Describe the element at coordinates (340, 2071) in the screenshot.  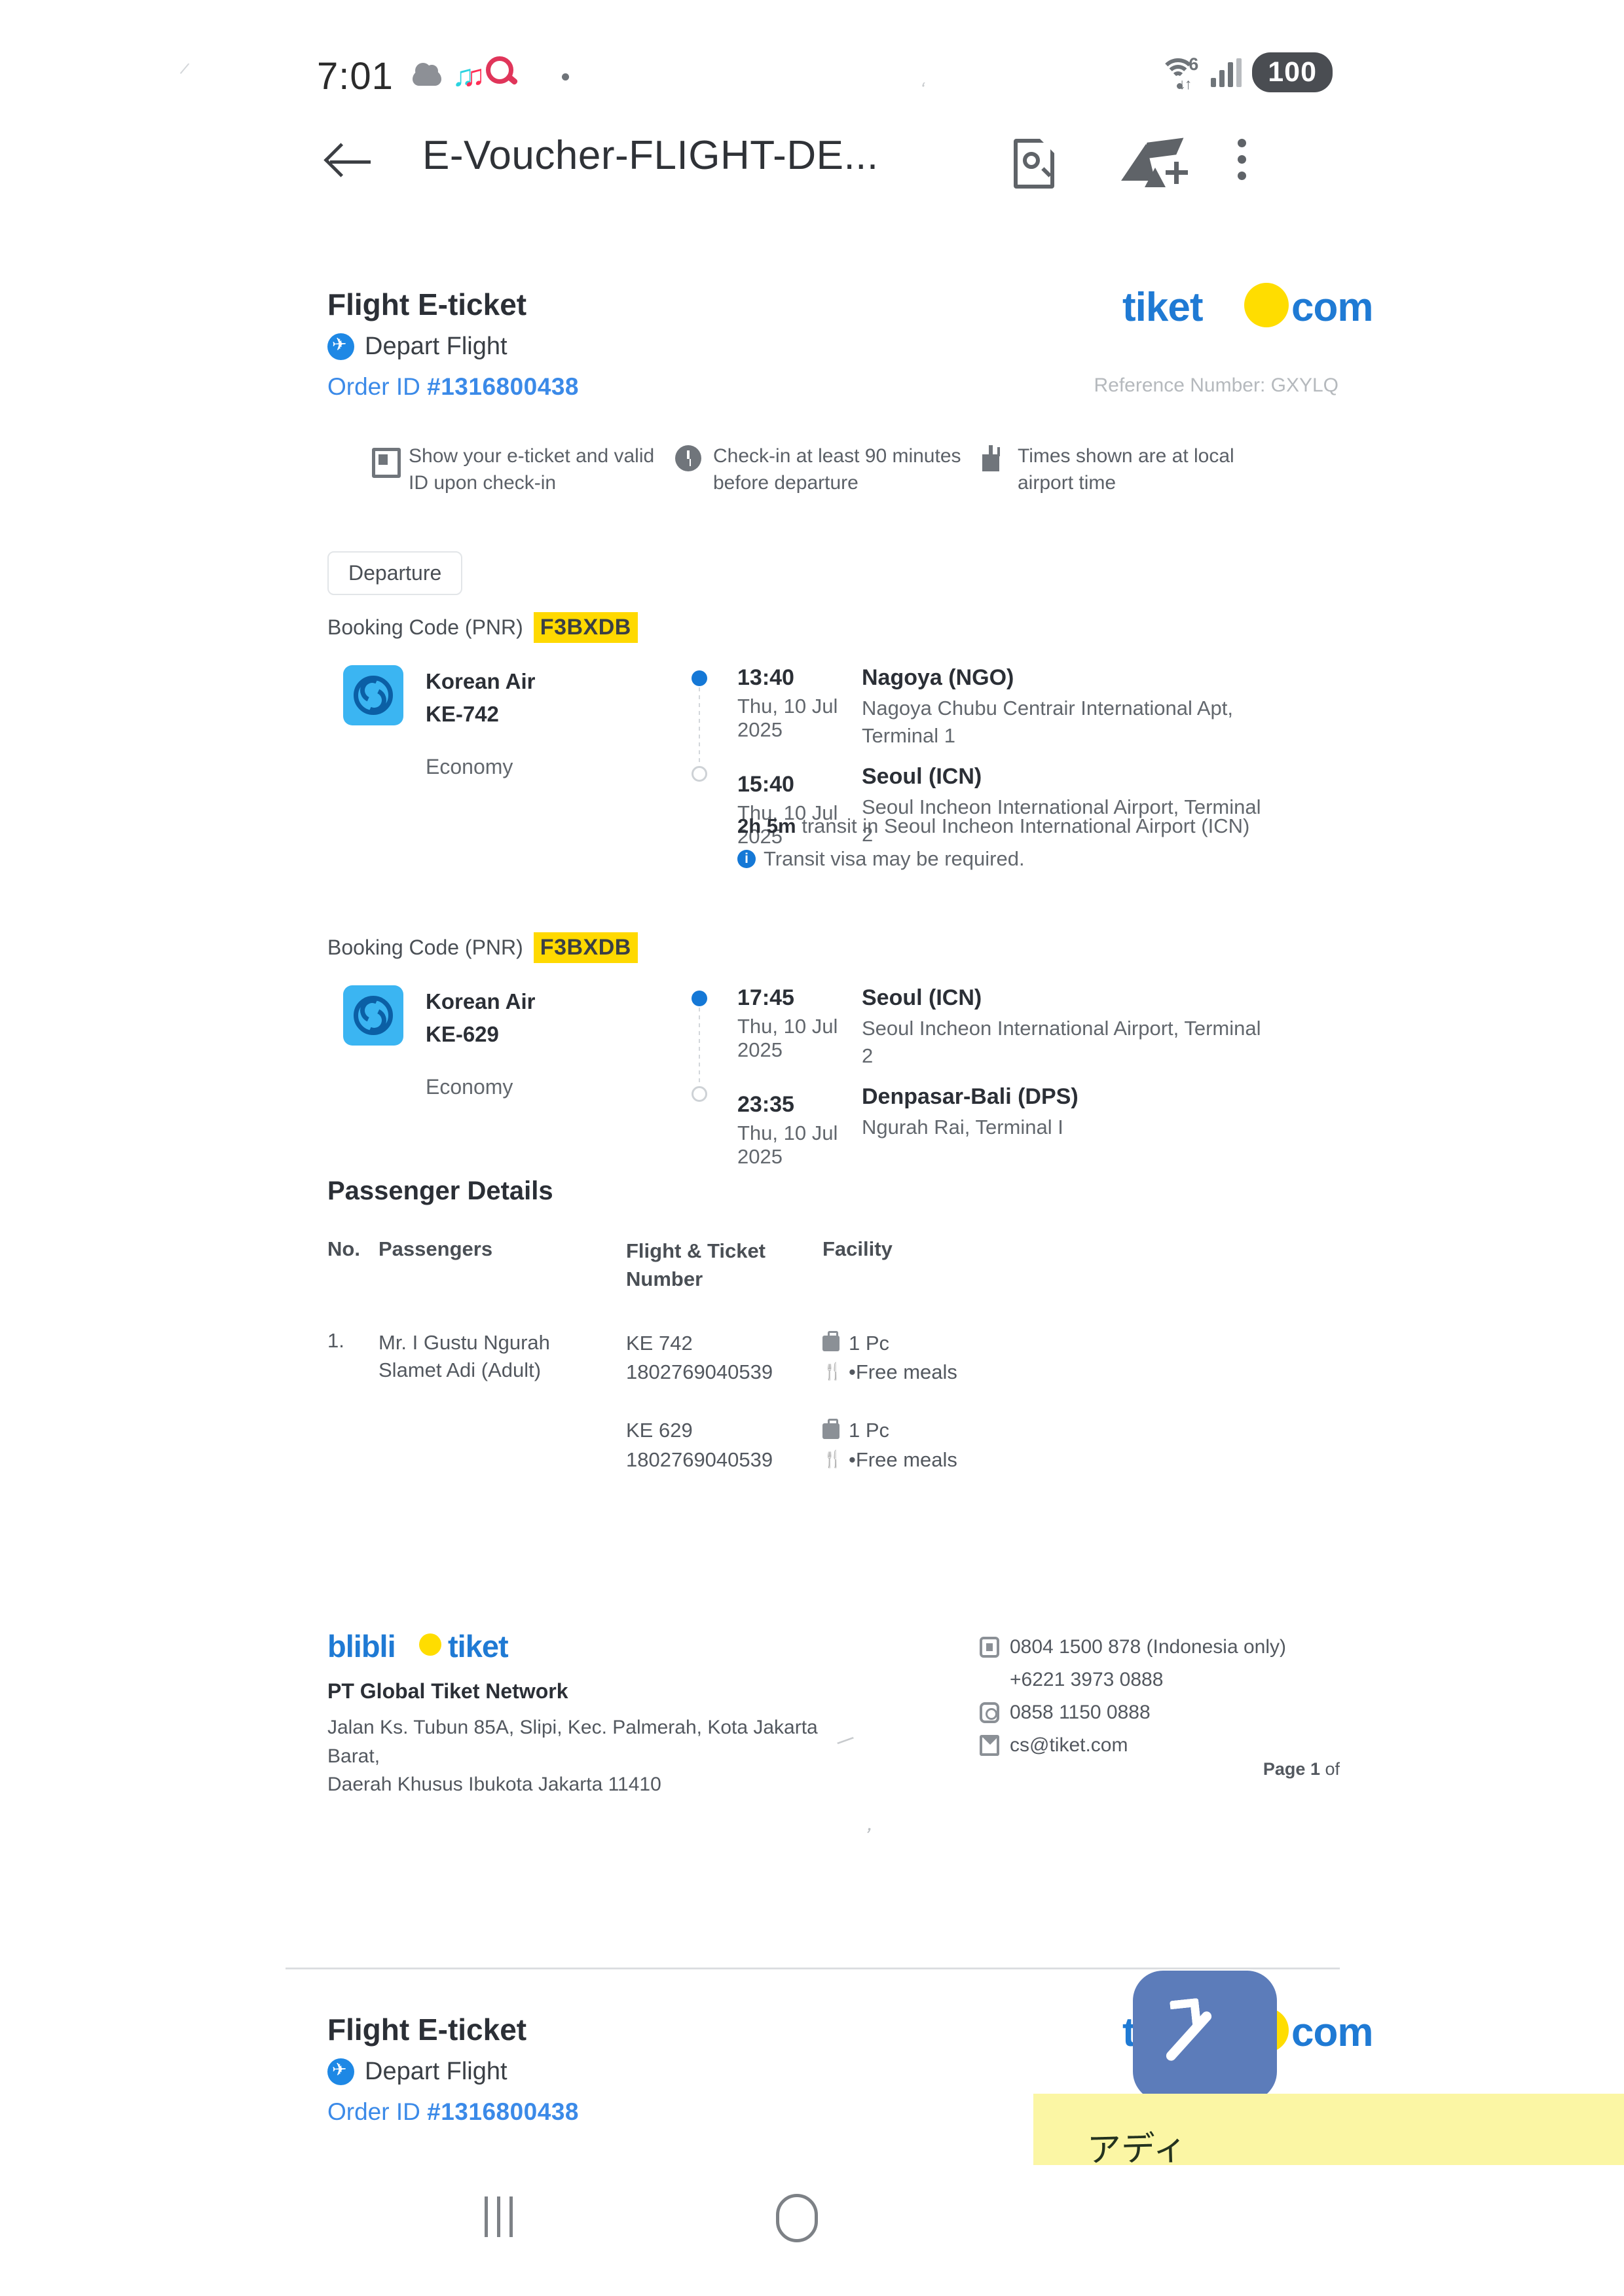
I see `airplane-icon` at that location.